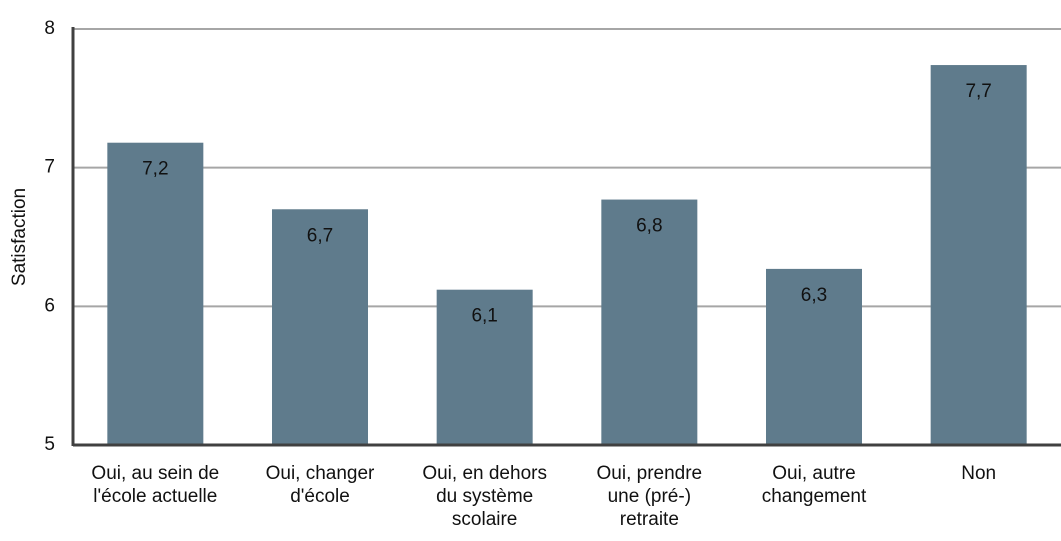 The width and height of the screenshot is (1061, 541). What do you see at coordinates (49, 444) in the screenshot?
I see `y-tick-label: 5` at bounding box center [49, 444].